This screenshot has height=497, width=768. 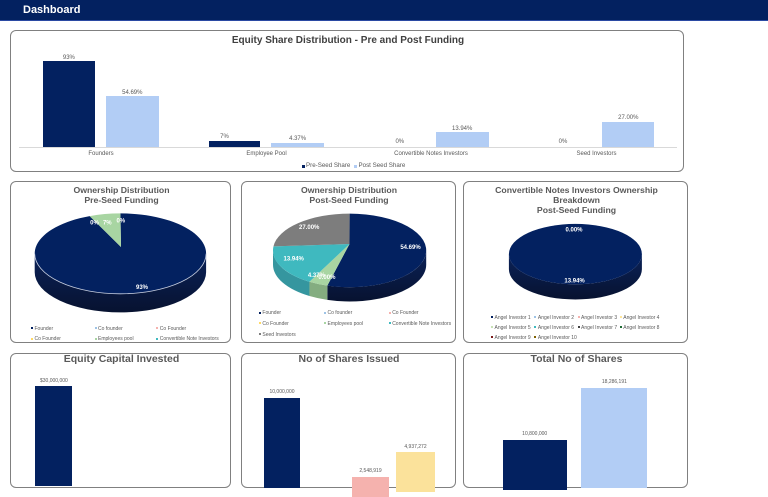 What do you see at coordinates (107, 224) in the screenshot?
I see `svg-text: 7%` at bounding box center [107, 224].